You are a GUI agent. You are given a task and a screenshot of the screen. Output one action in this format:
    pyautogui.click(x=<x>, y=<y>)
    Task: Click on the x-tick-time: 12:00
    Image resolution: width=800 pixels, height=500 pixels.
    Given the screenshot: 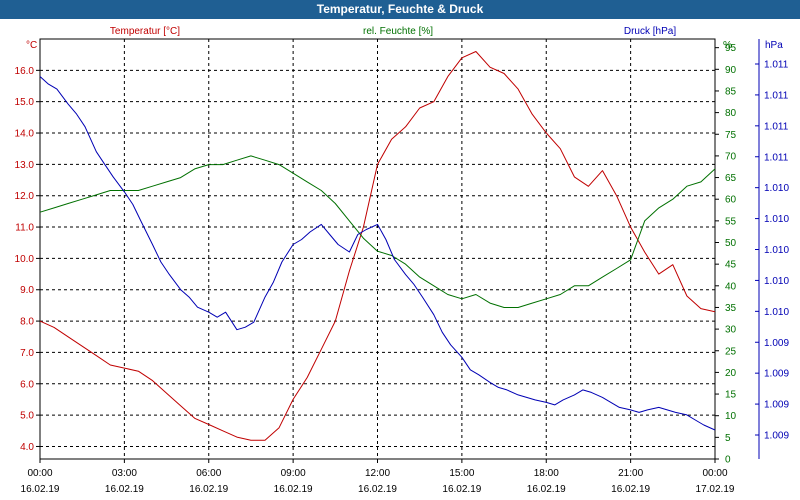 What is the action you would take?
    pyautogui.click(x=377, y=473)
    